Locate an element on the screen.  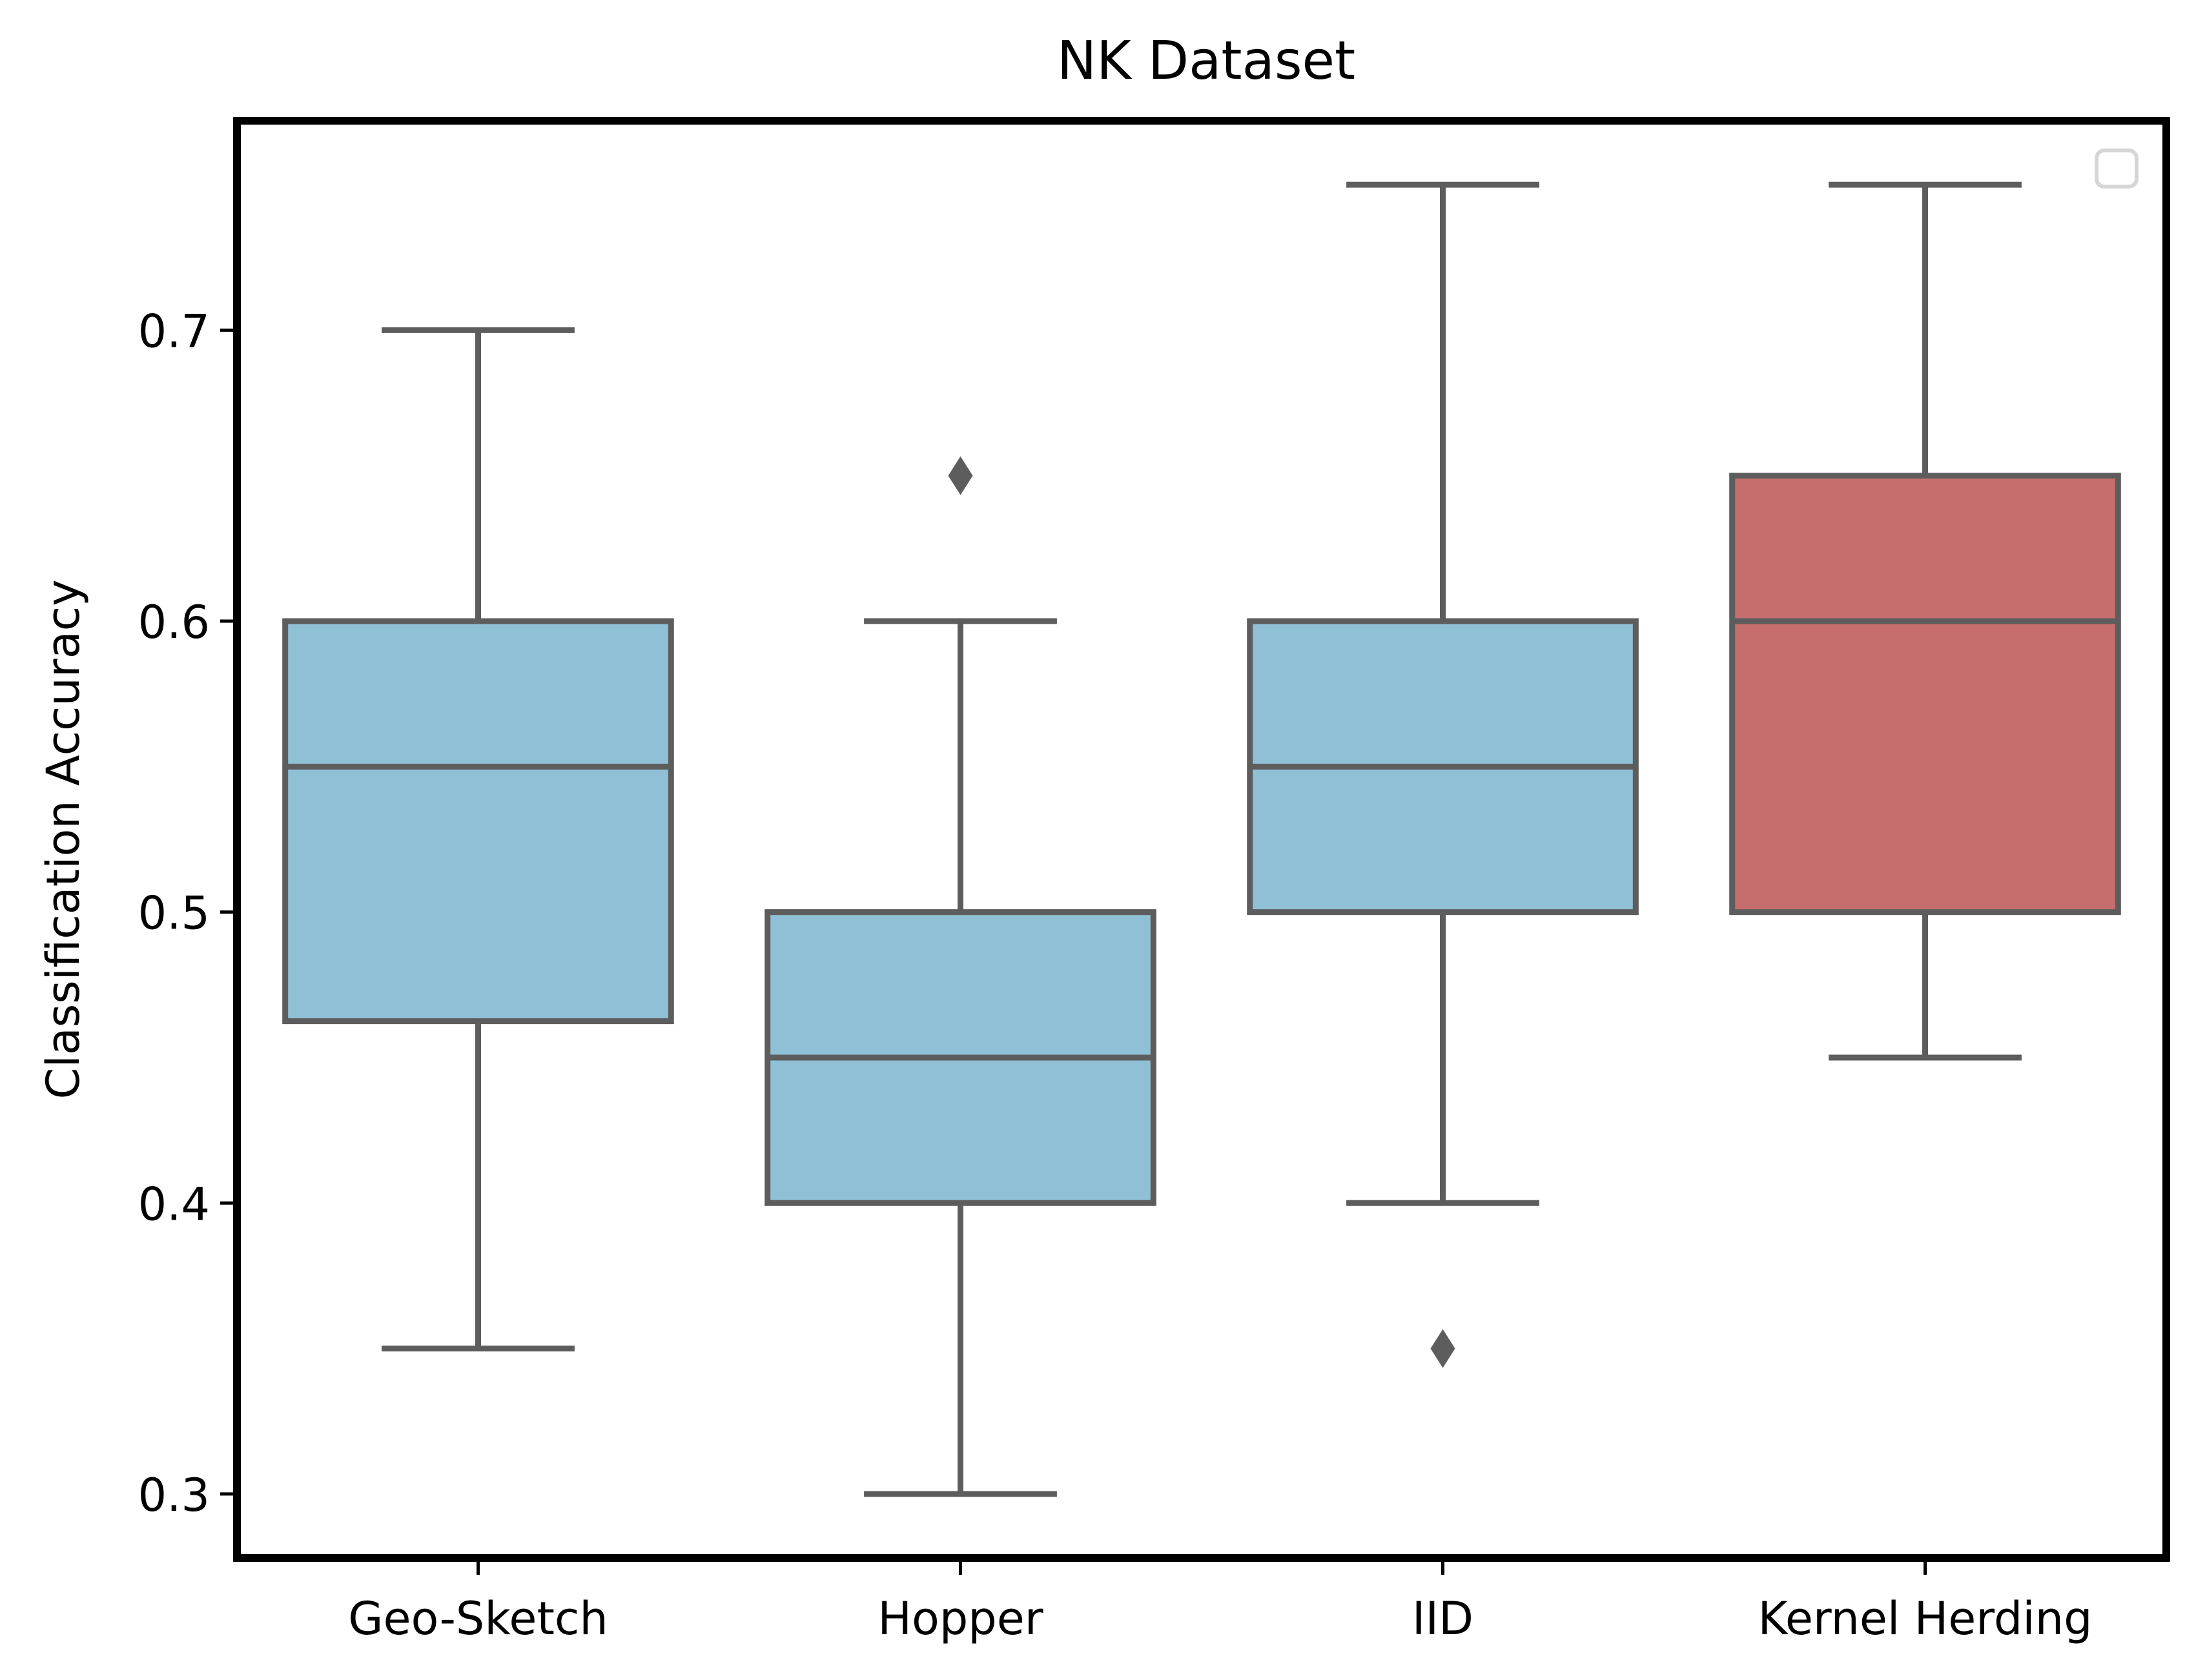
x-tick-label: Kernel Herding is located at coordinates (1925, 1618).